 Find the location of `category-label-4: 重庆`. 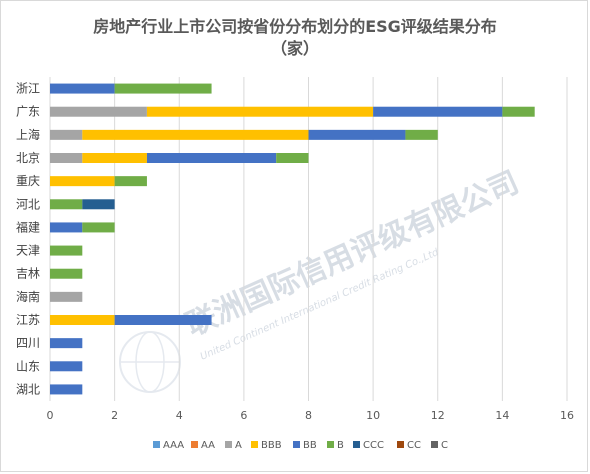

category-label-4: 重庆 is located at coordinates (28, 181).